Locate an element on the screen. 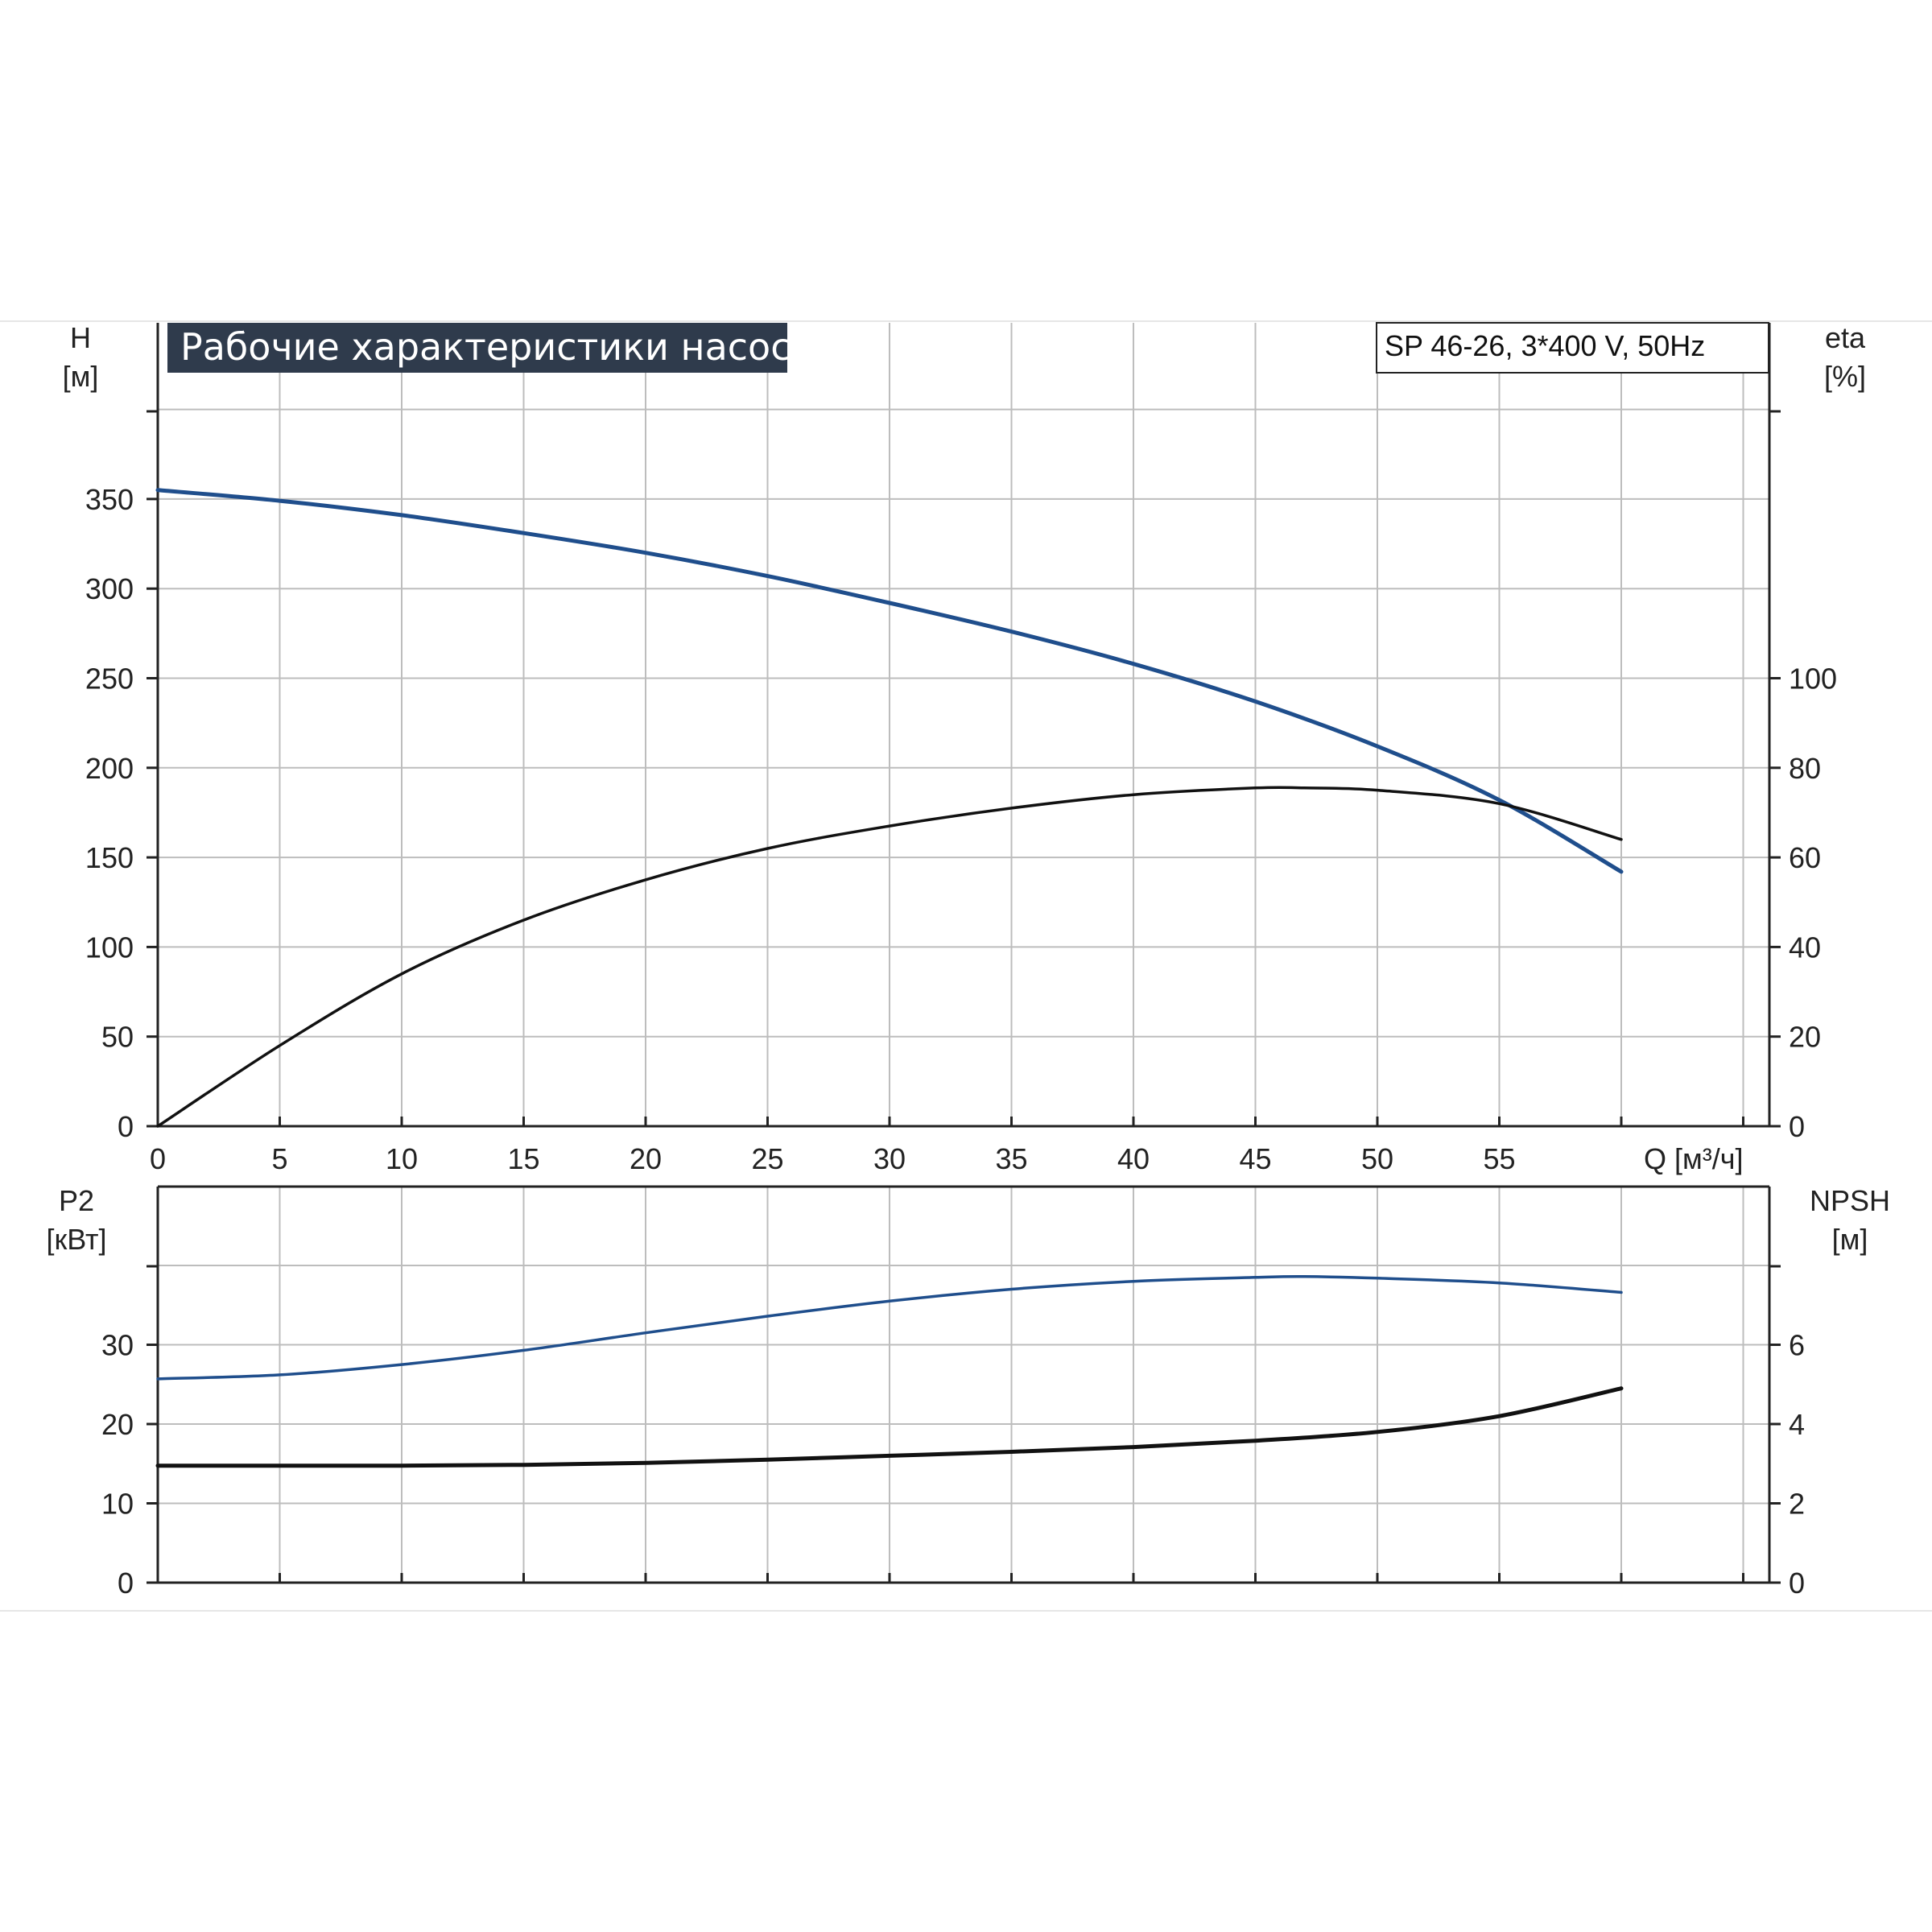 The height and width of the screenshot is (1932, 1932). left-tick-label: 20 is located at coordinates (117, 1424).